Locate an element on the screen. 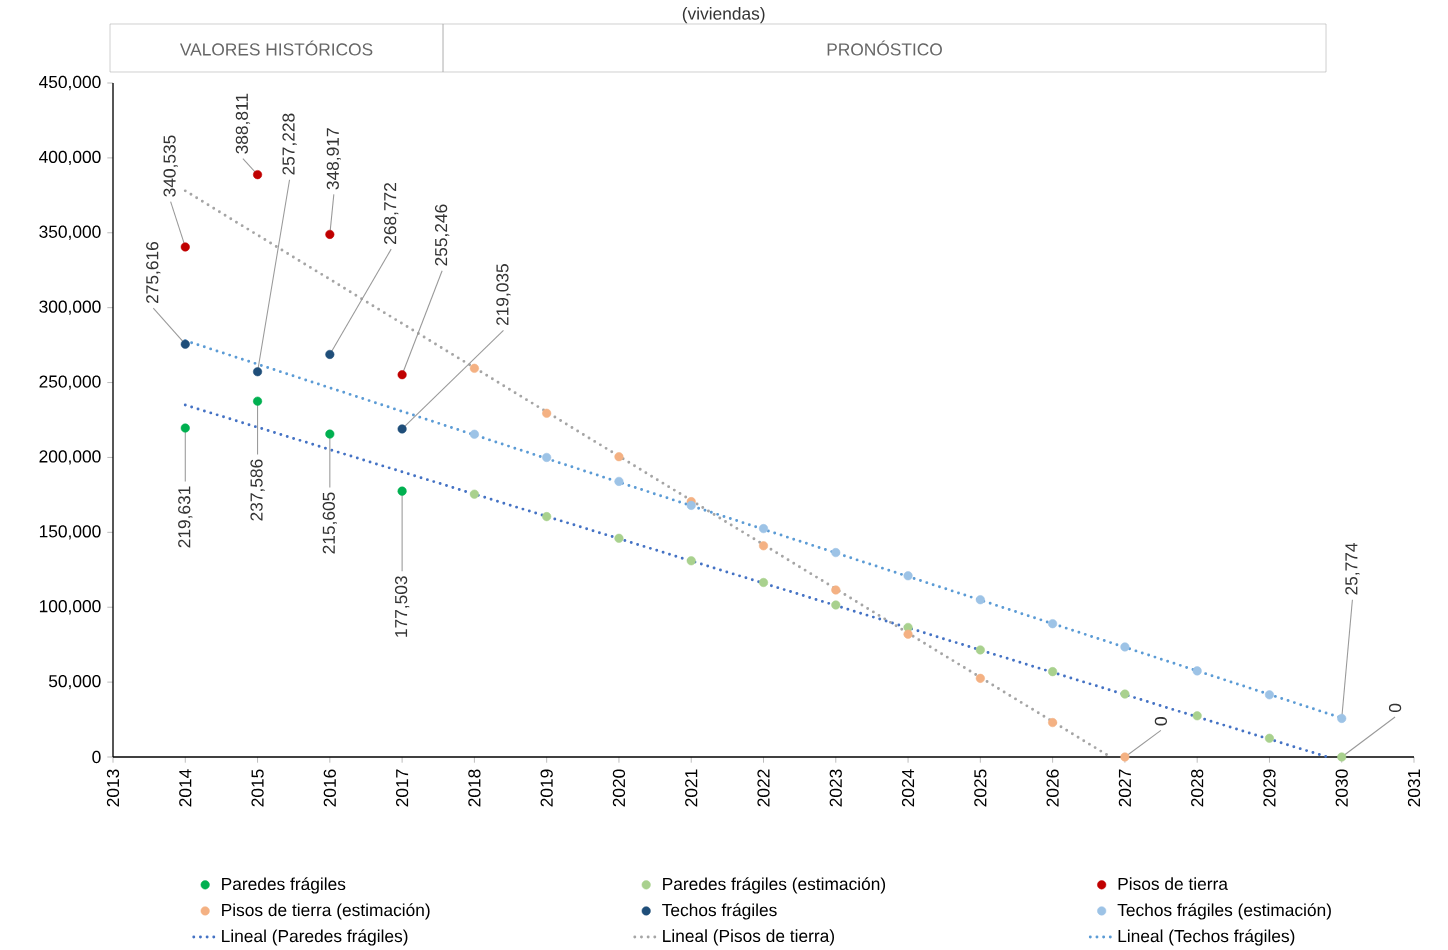 This screenshot has height=950, width=1448. data-label: 215,605 is located at coordinates (329, 523).